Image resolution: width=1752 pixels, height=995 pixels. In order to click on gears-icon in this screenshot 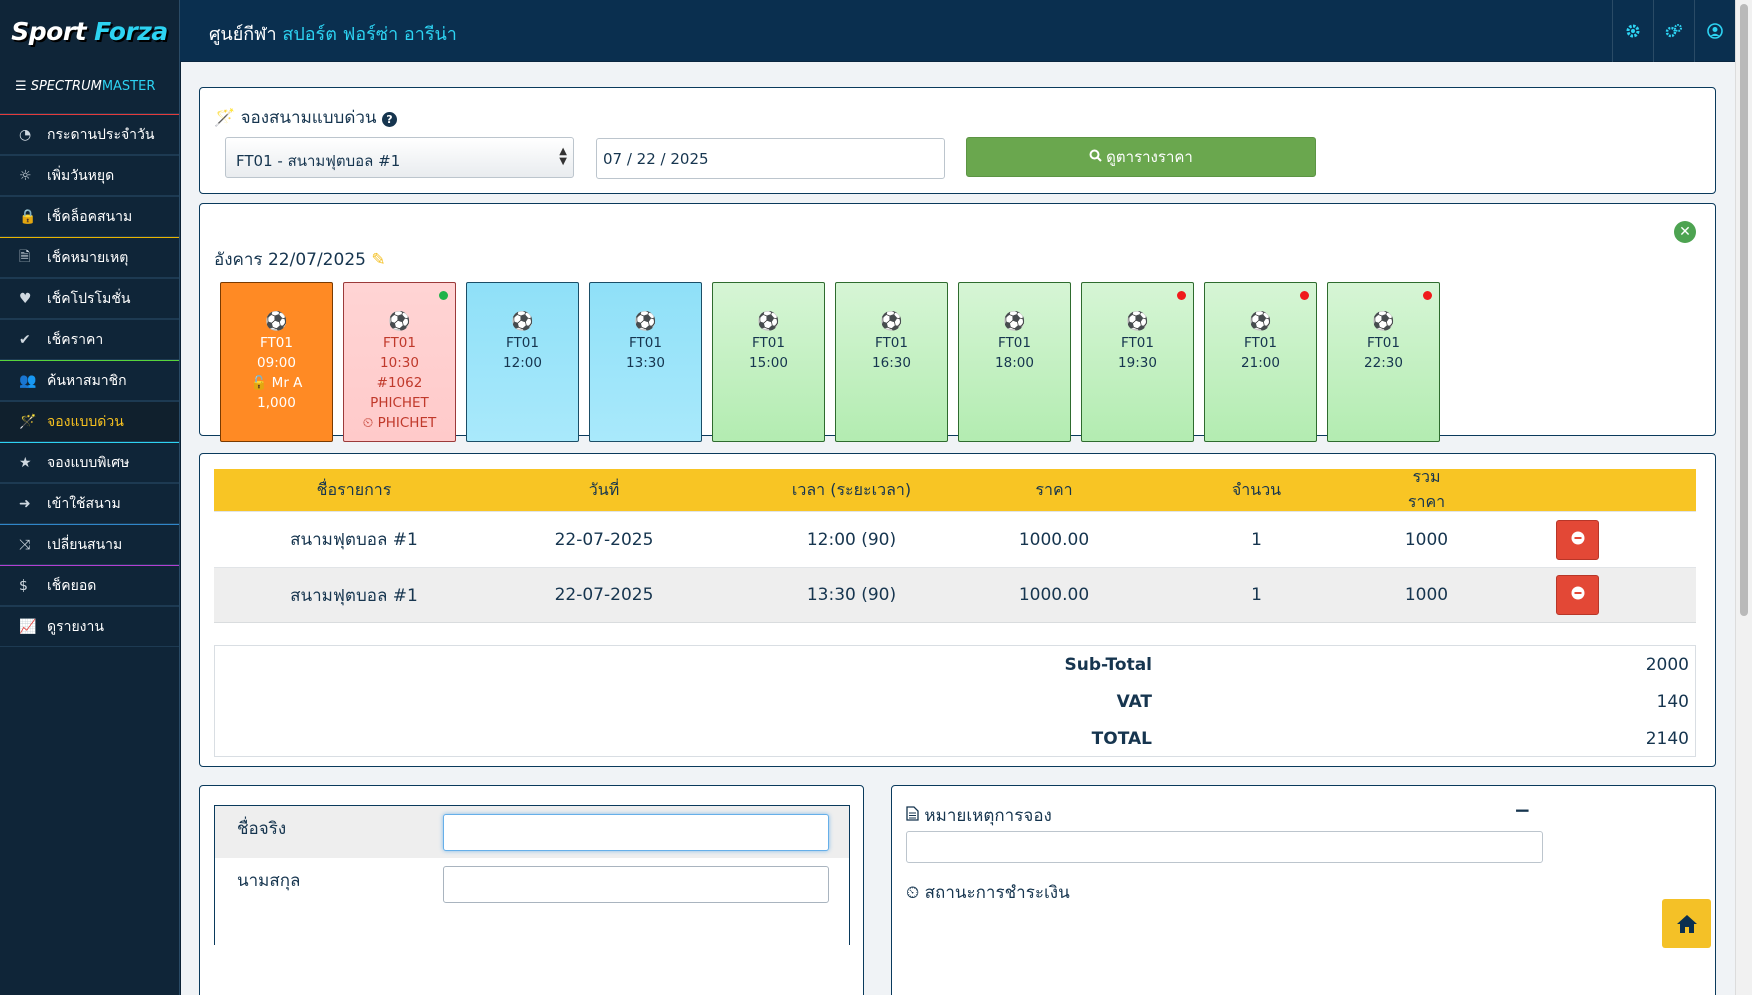, I will do `click(1673, 31)`.